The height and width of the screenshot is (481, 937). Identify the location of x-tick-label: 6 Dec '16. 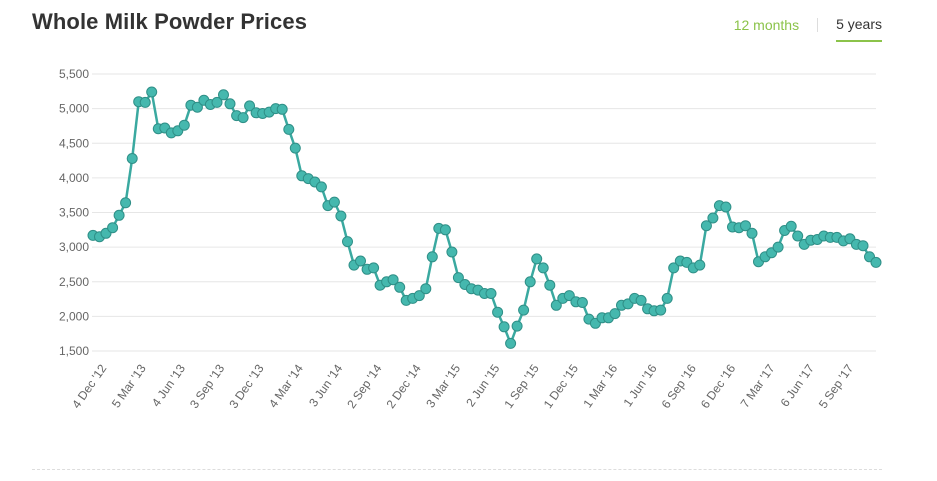
(718, 386).